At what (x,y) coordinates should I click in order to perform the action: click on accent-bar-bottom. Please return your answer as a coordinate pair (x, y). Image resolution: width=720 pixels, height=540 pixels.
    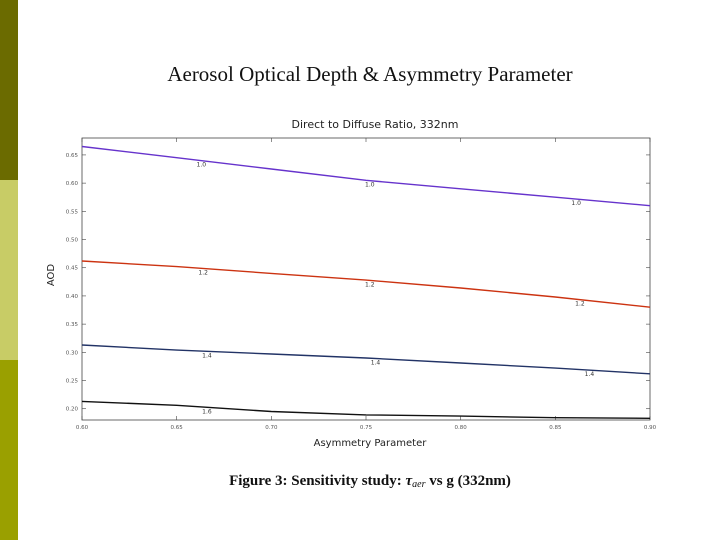
    Looking at the image, I should click on (9, 450).